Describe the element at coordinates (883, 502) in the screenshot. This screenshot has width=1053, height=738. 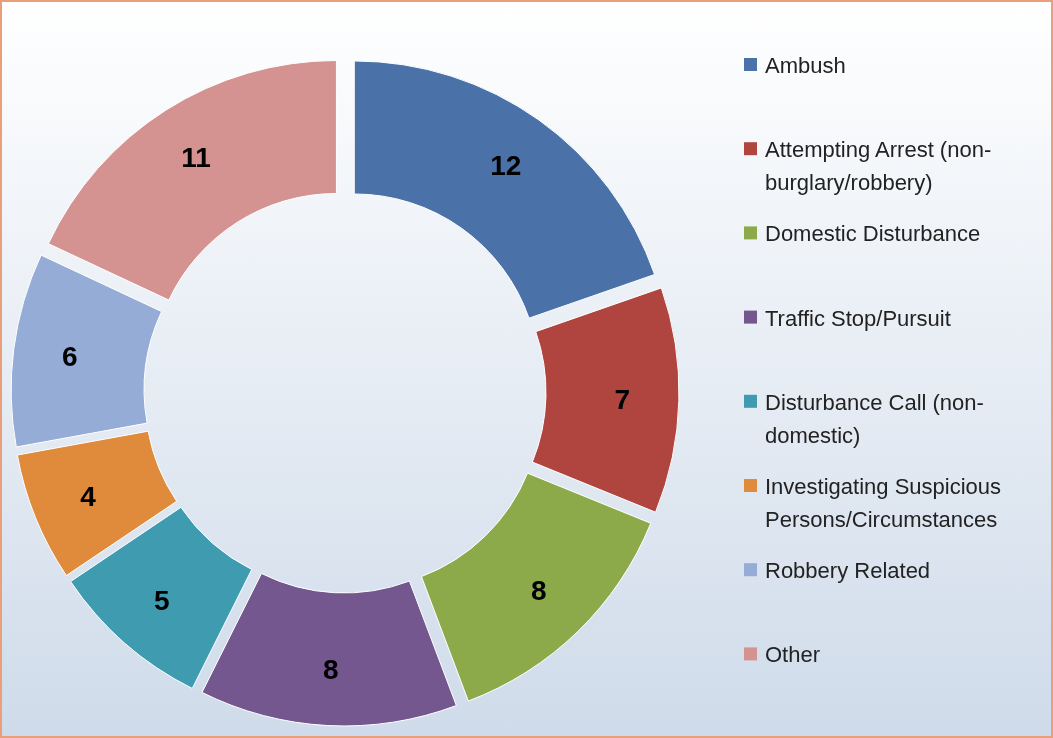
I see `legend-label: Investigating Suspicious Persons/Circumstances` at that location.